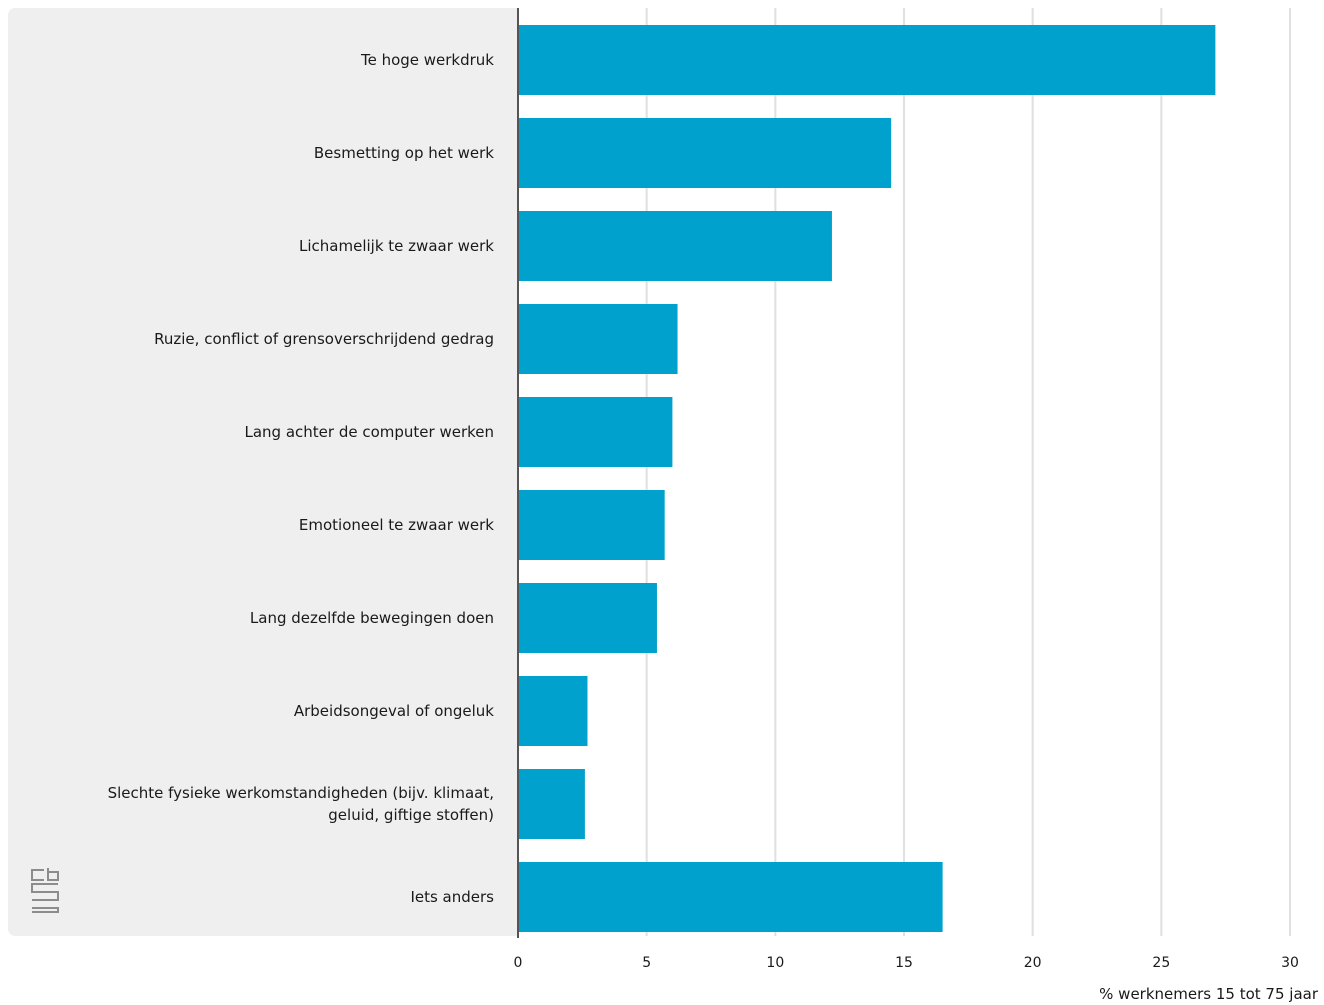 The width and height of the screenshot is (1324, 1005). I want to click on category-label: Emotioneel te zwaar werk, so click(396, 525).